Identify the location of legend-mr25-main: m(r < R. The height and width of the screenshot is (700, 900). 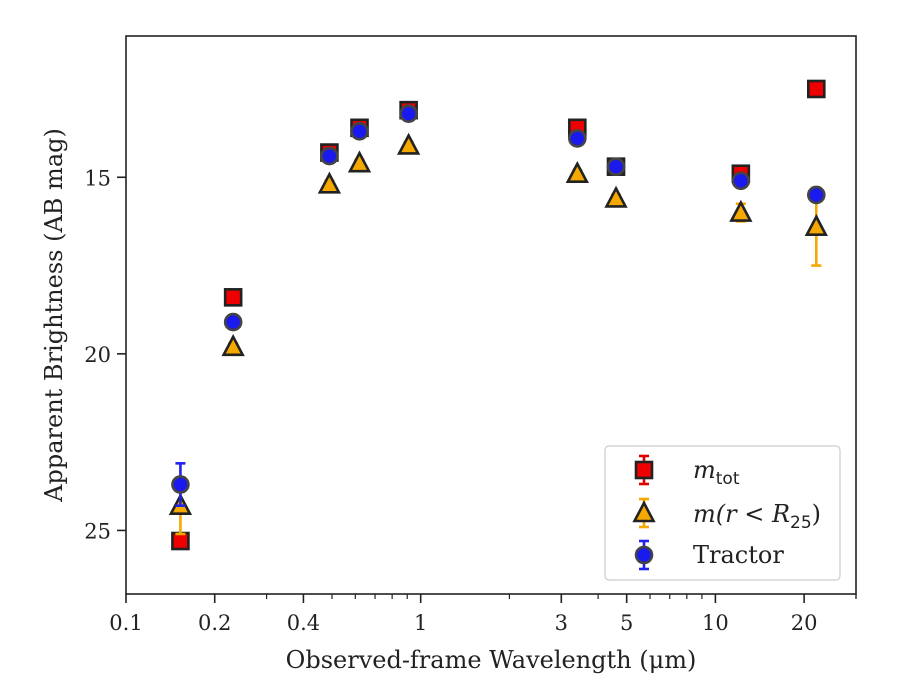
(741, 514).